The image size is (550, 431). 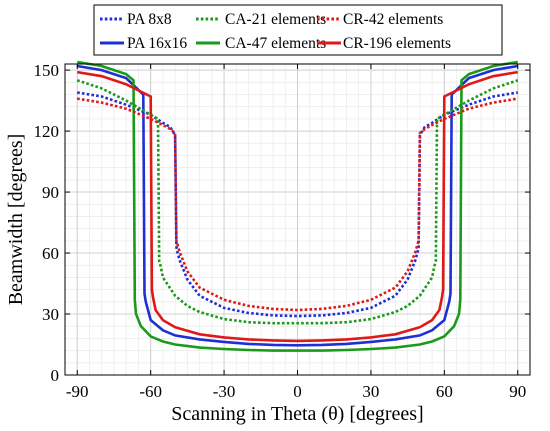 What do you see at coordinates (47, 70) in the screenshot?
I see `y-tick-label: 150` at bounding box center [47, 70].